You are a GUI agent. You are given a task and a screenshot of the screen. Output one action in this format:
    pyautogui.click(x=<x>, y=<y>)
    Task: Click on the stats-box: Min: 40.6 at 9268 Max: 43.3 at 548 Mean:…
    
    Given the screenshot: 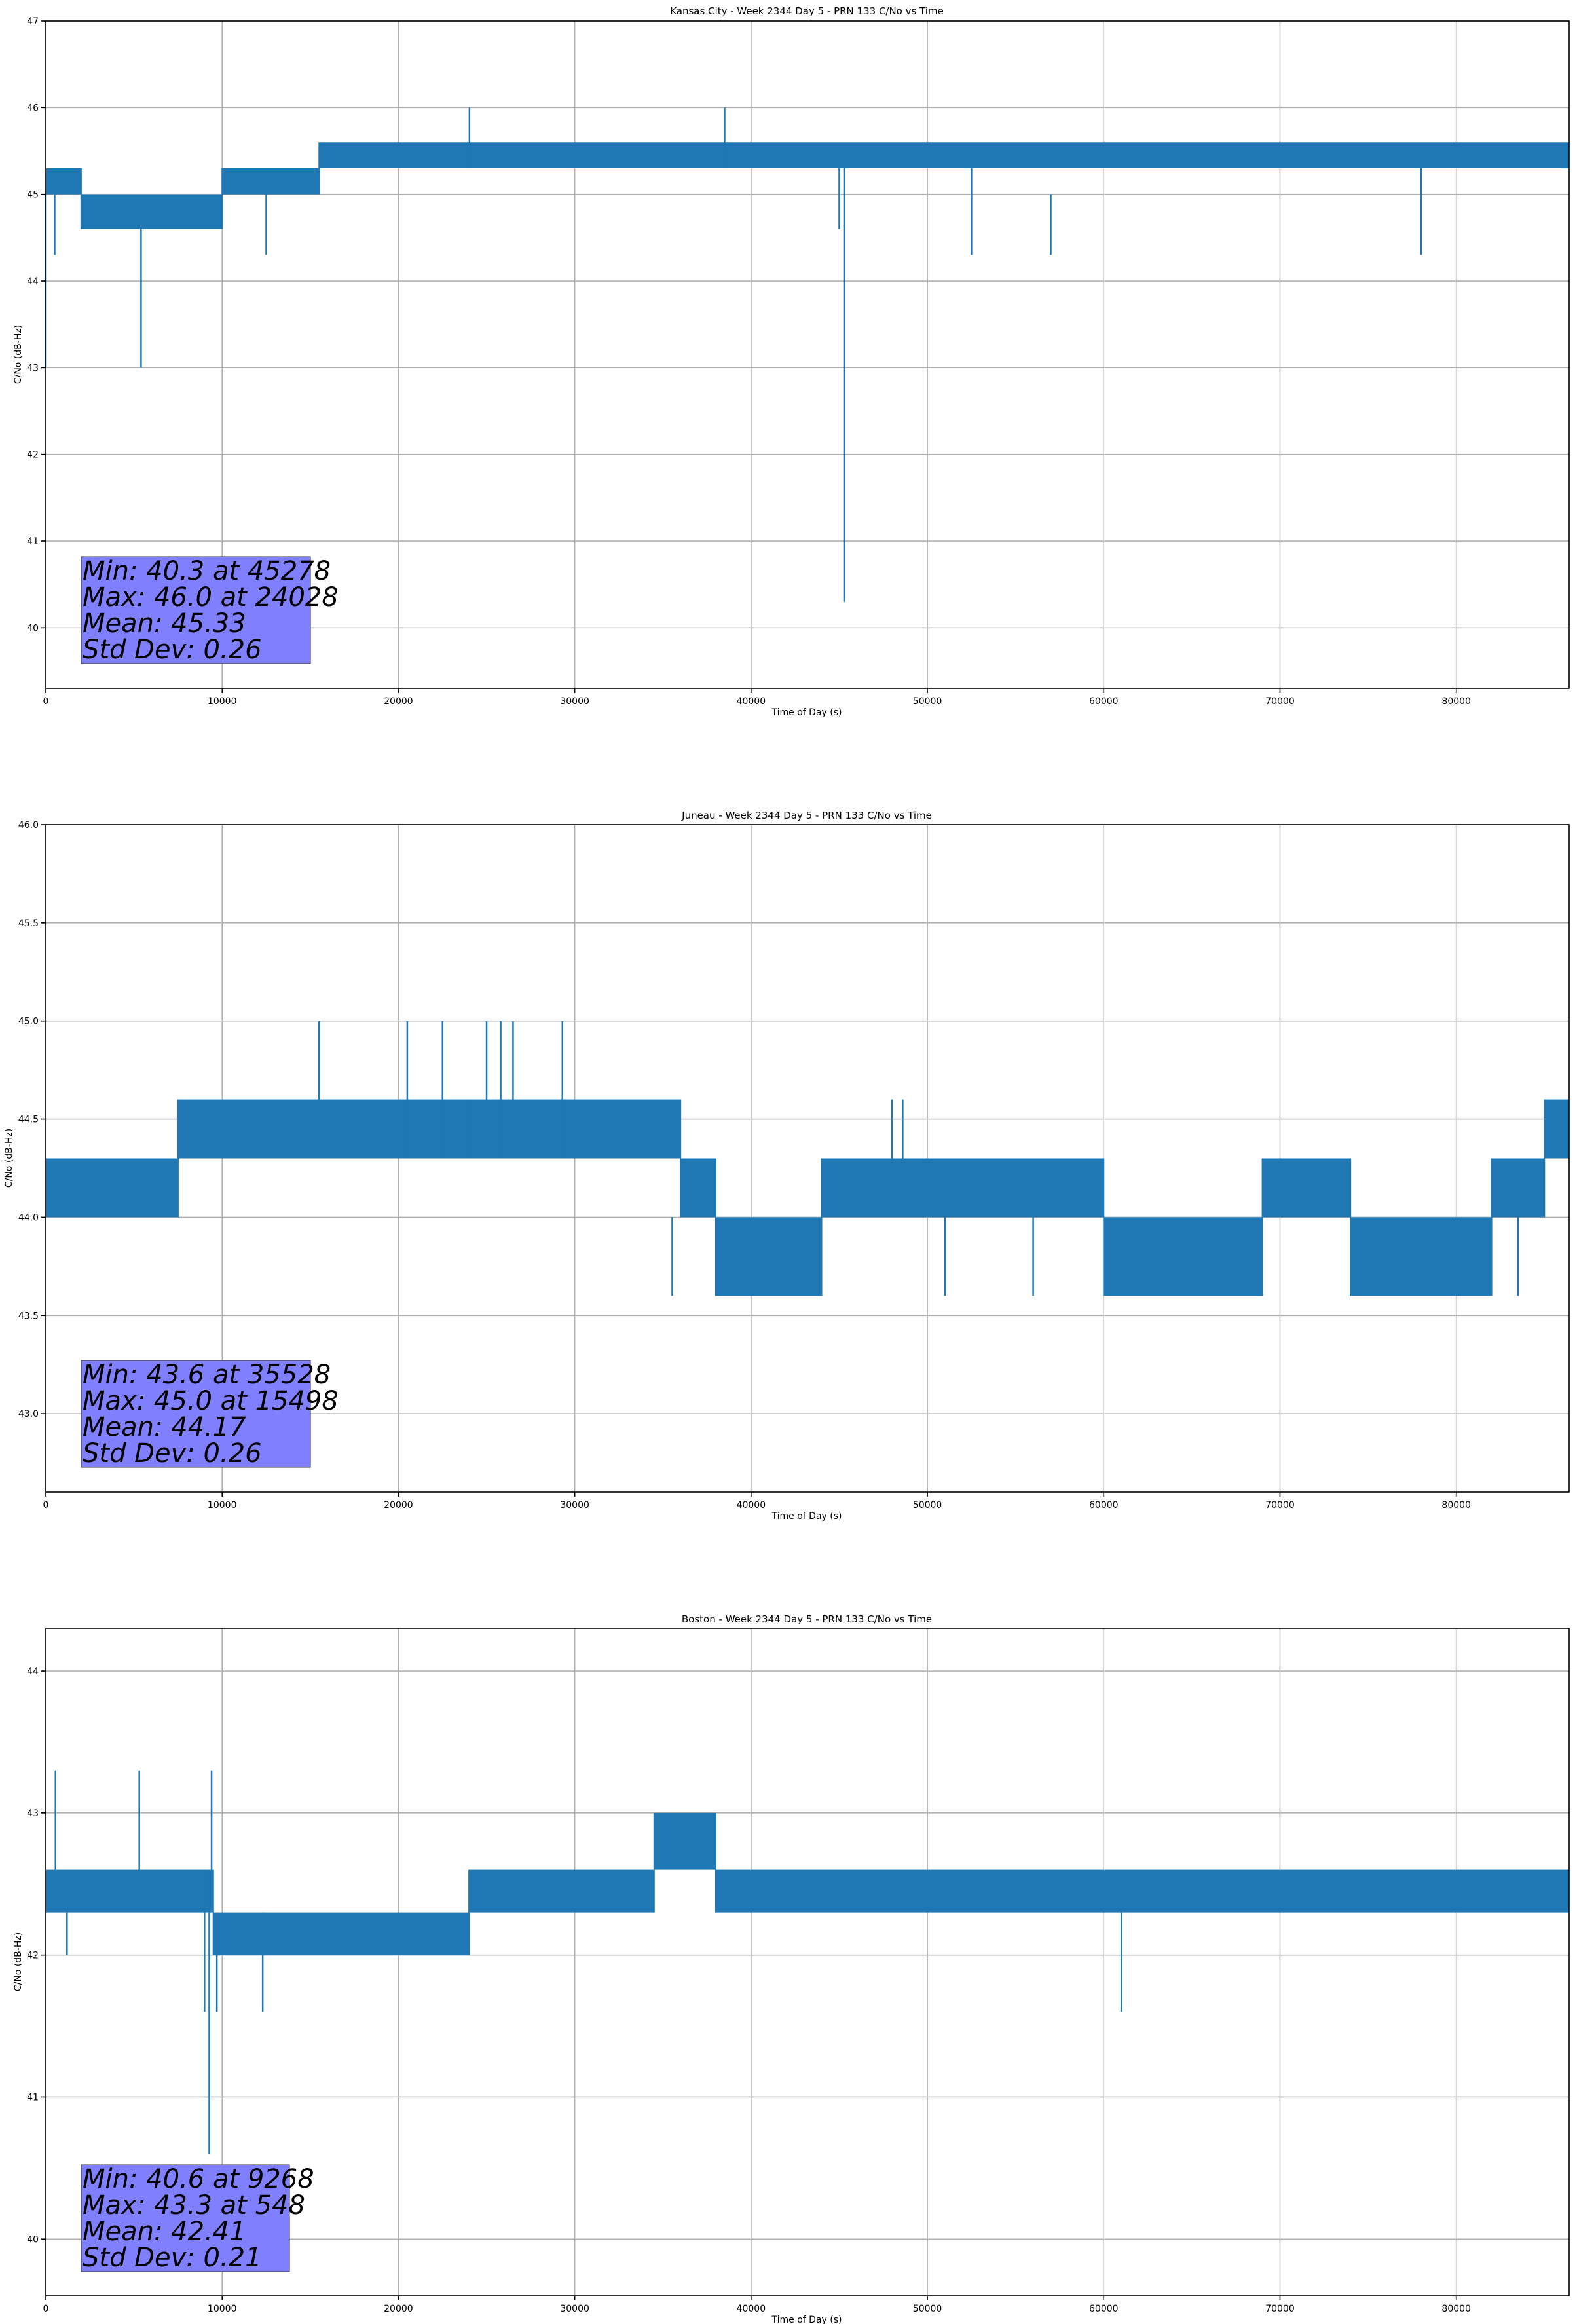 What is the action you would take?
    pyautogui.click(x=197, y=2218)
    